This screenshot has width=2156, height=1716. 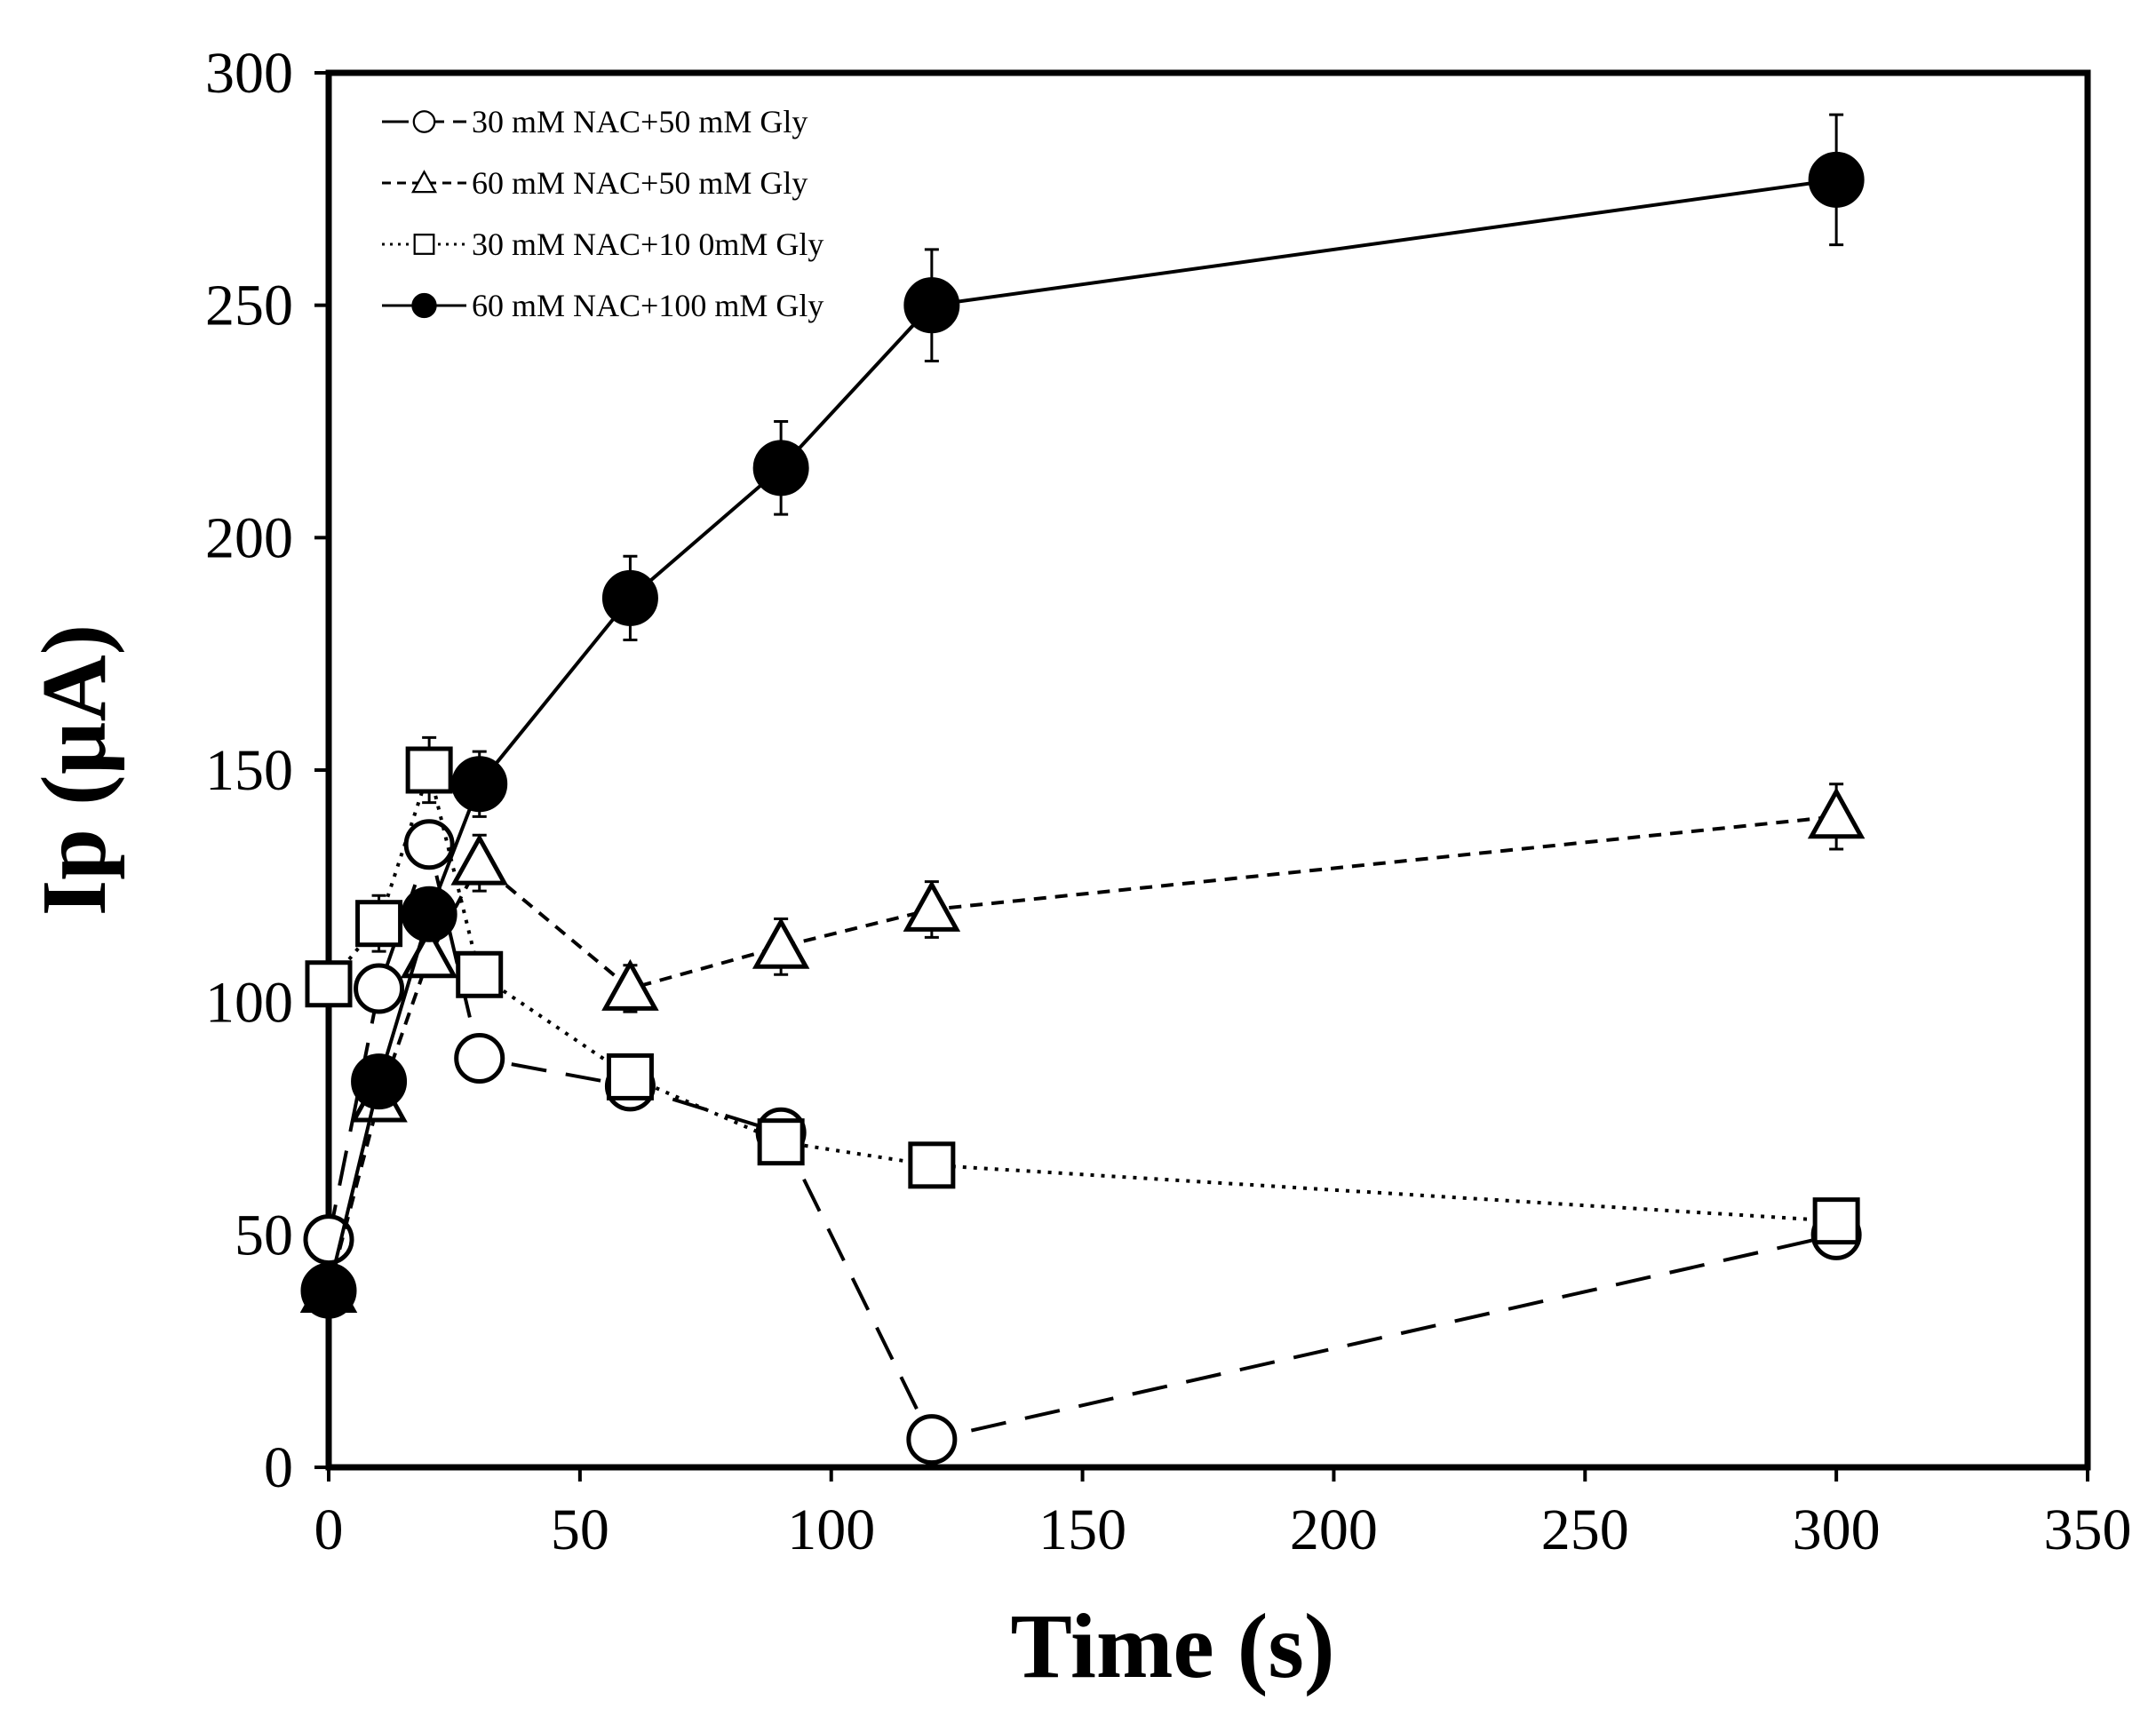 I want to click on x-tick-label: 50, so click(x=580, y=1530).